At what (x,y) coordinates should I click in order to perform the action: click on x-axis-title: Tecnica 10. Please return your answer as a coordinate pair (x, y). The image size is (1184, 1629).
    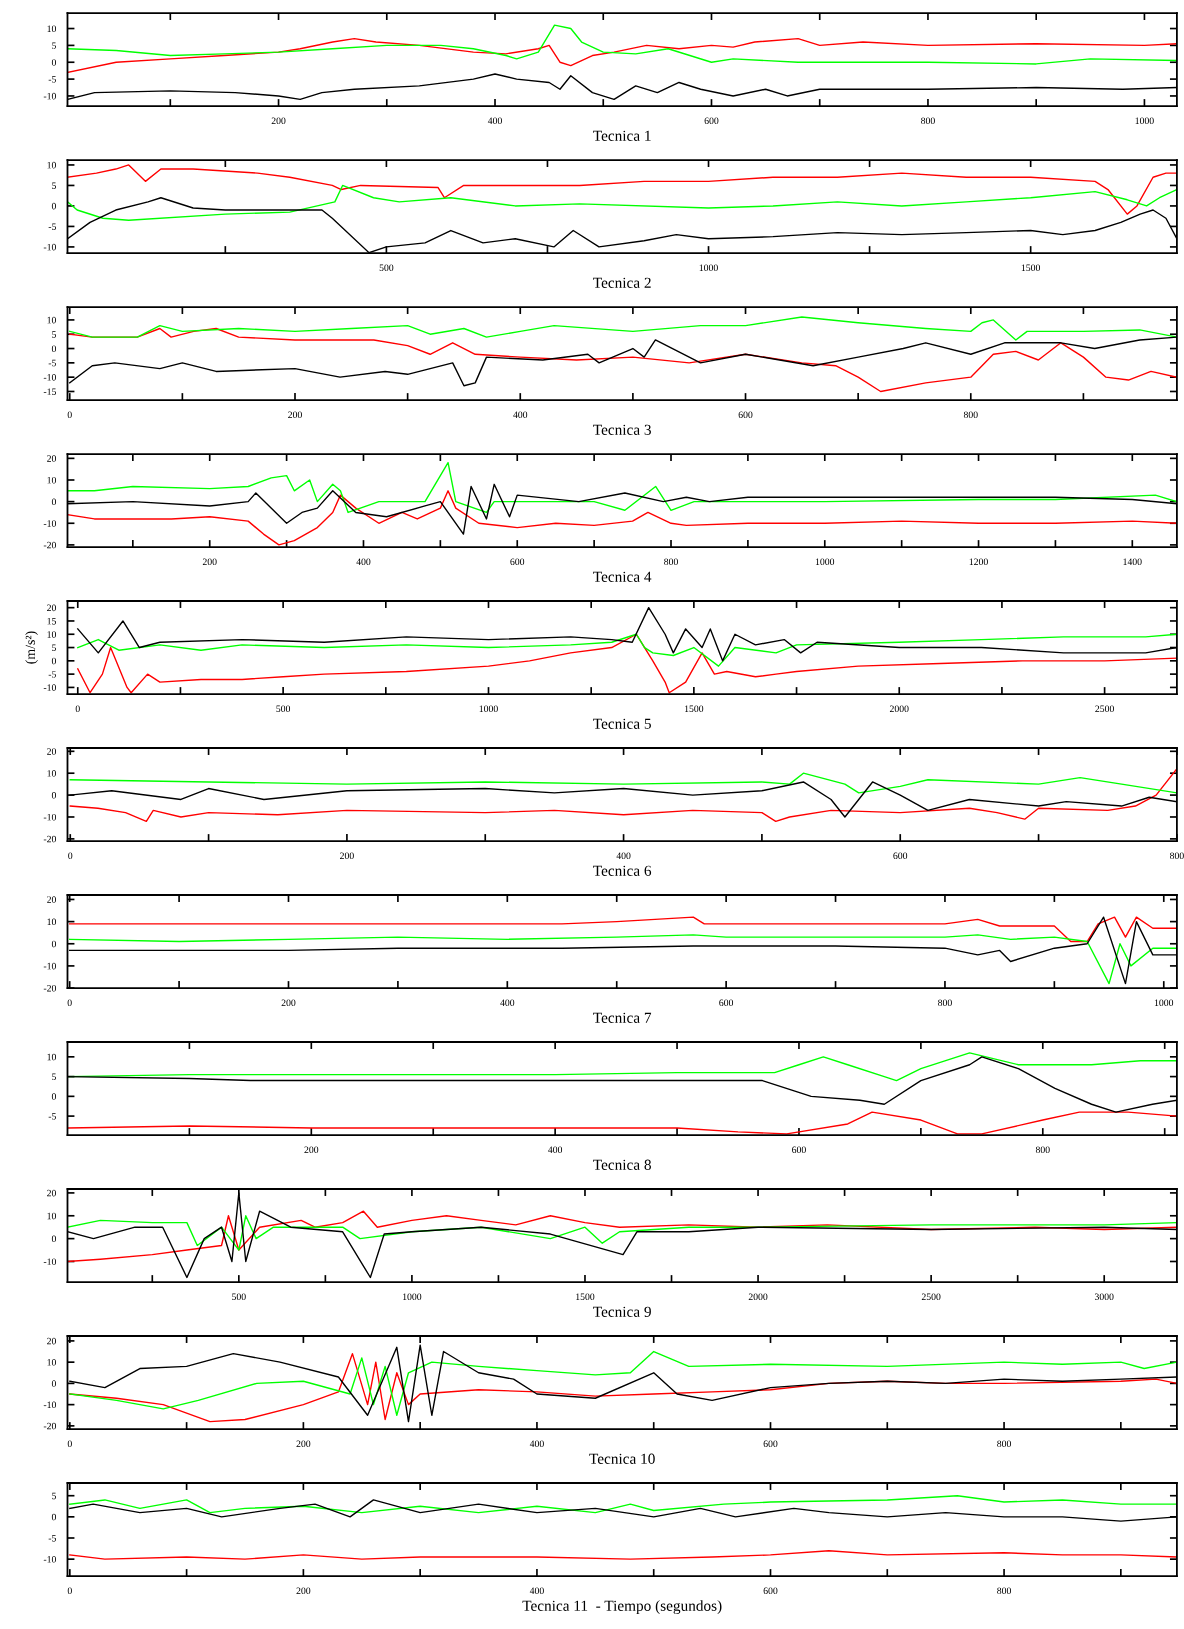
    Looking at the image, I should click on (622, 1458).